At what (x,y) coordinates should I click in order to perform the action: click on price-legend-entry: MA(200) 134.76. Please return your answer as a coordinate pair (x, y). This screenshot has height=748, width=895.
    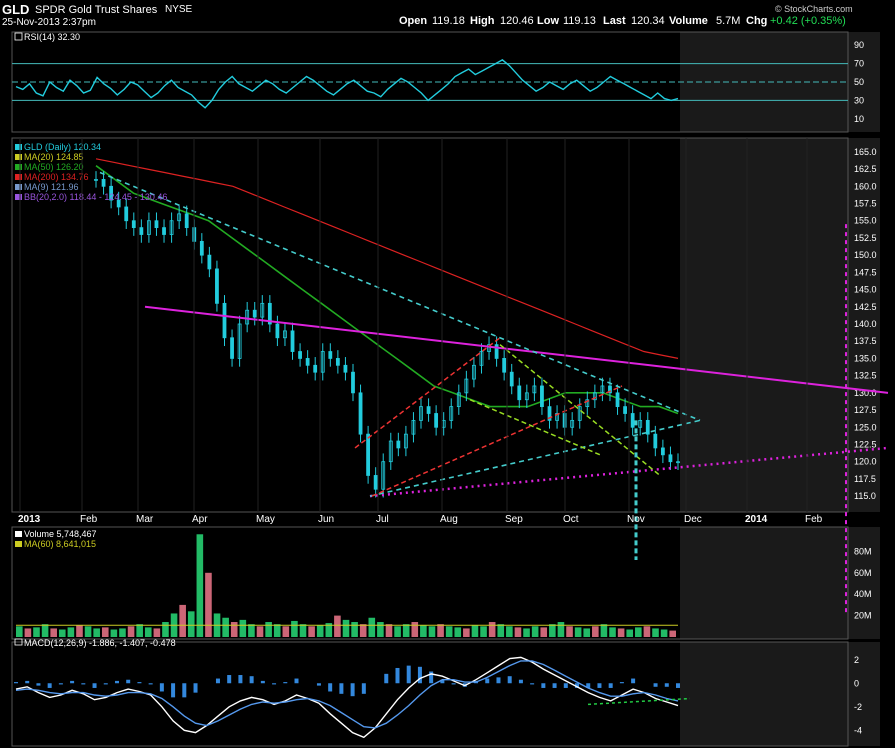
    Looking at the image, I should click on (56, 177).